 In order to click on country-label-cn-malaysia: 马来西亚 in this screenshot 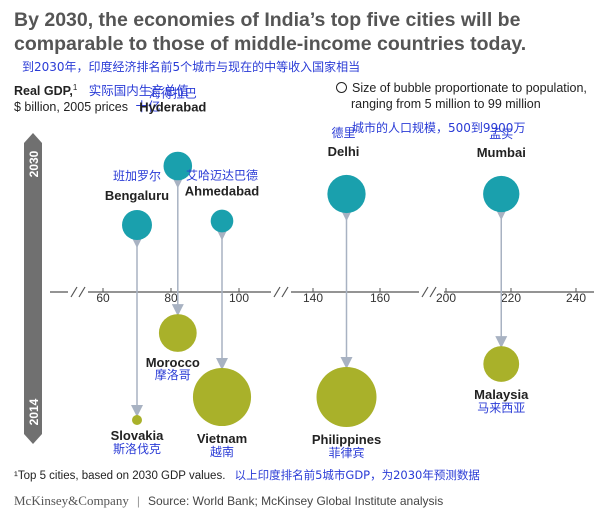, I will do `click(501, 408)`.